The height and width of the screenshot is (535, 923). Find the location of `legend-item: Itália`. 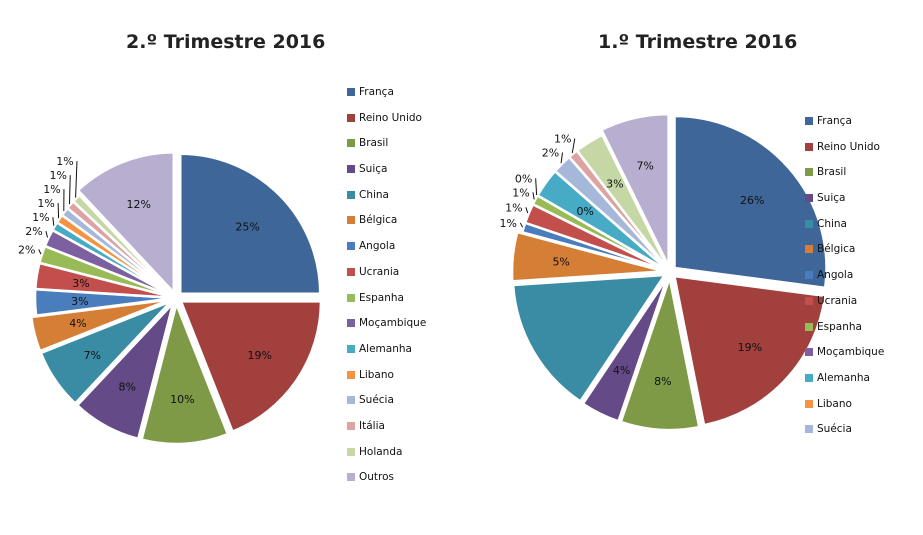

legend-item: Itália is located at coordinates (386, 433).